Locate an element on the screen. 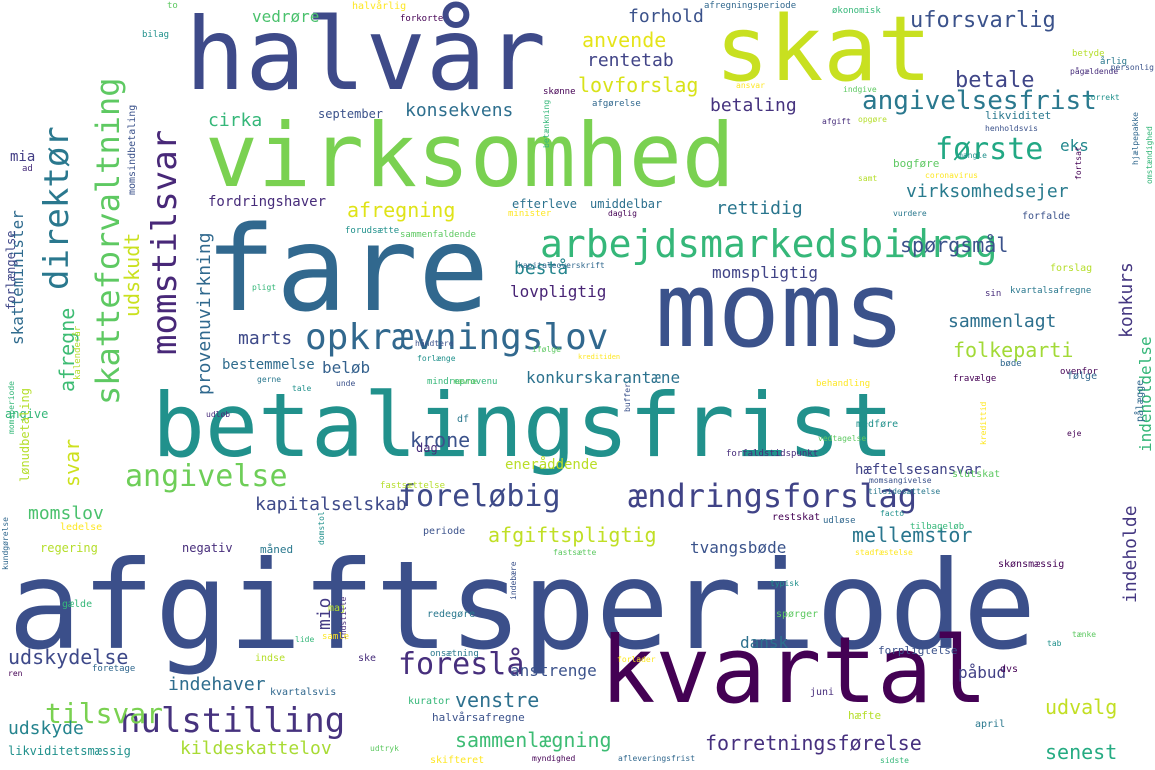 Image resolution: width=1155 pixels, height=770 pixels. cloud-word-small: fortsat is located at coordinates (1078, 163).